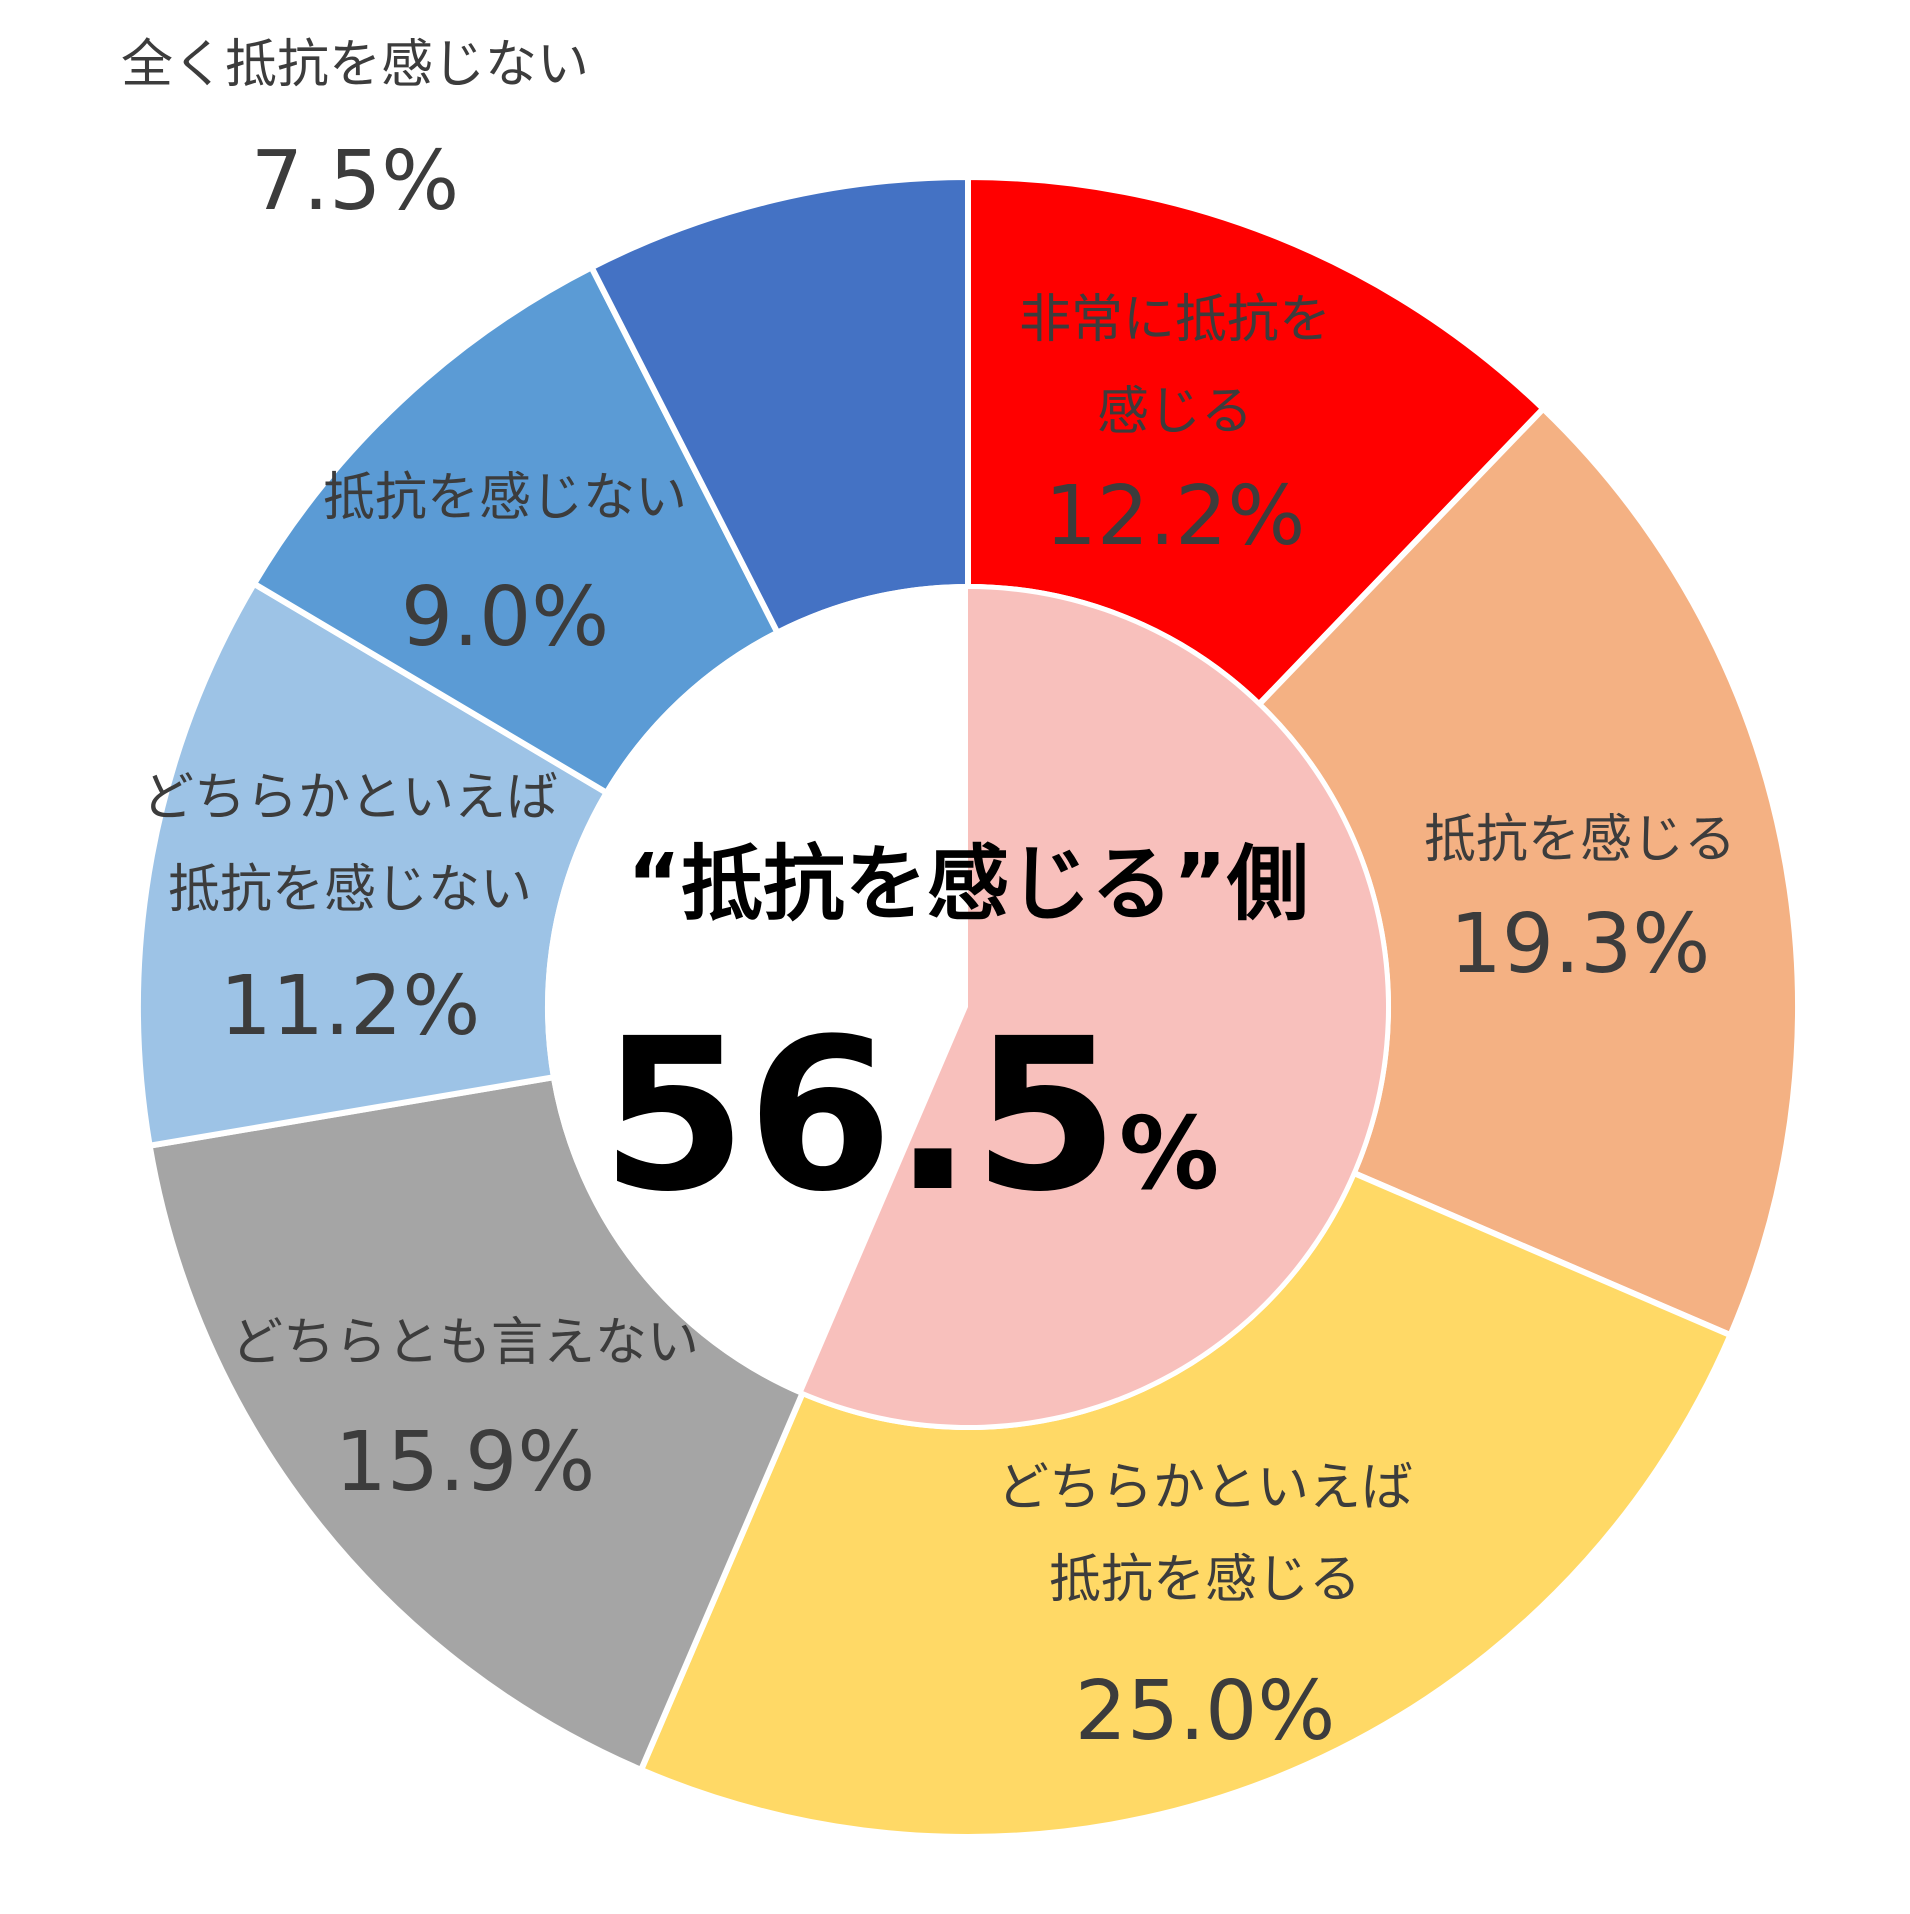 This screenshot has width=1910, height=1914. I want to click on slice-label-2: 抵抗を感じる 19.3%, so click(1580, 901).